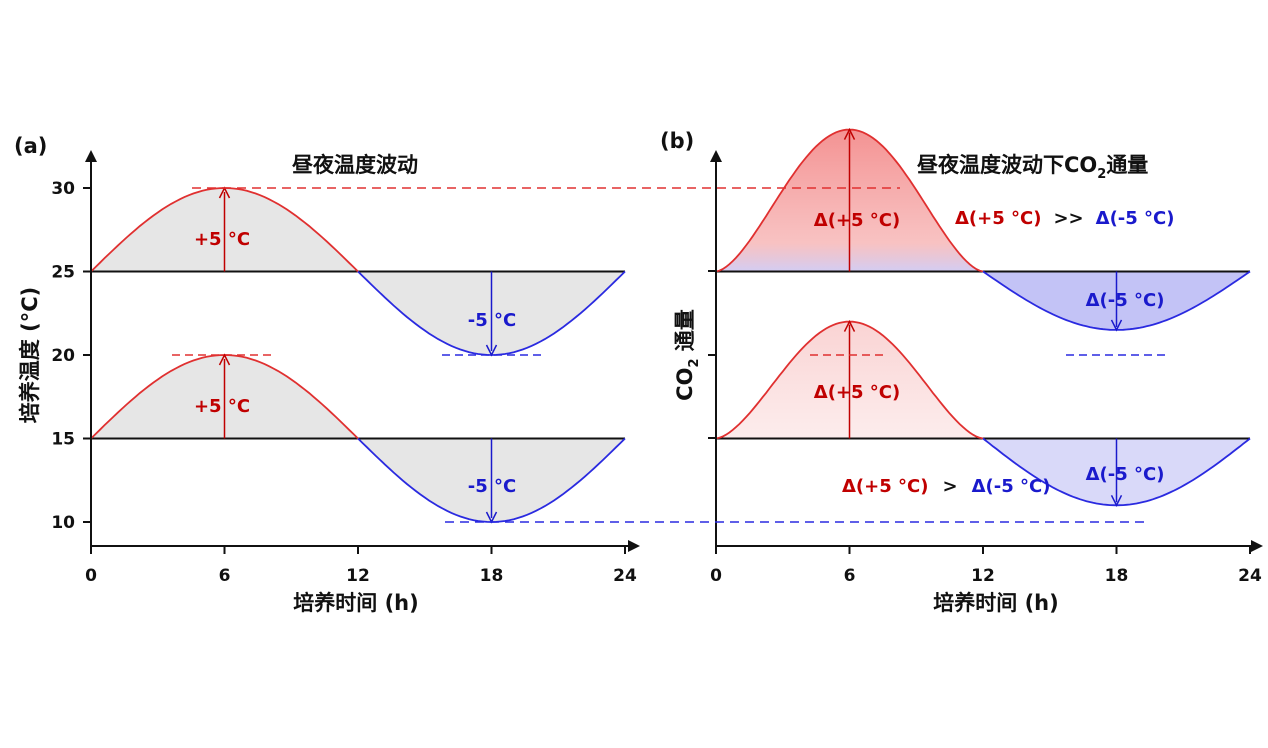 This screenshot has height=748, width=1268. Describe the element at coordinates (1257, 546) in the screenshot. I see `panel-b-x-arrowhead` at that location.